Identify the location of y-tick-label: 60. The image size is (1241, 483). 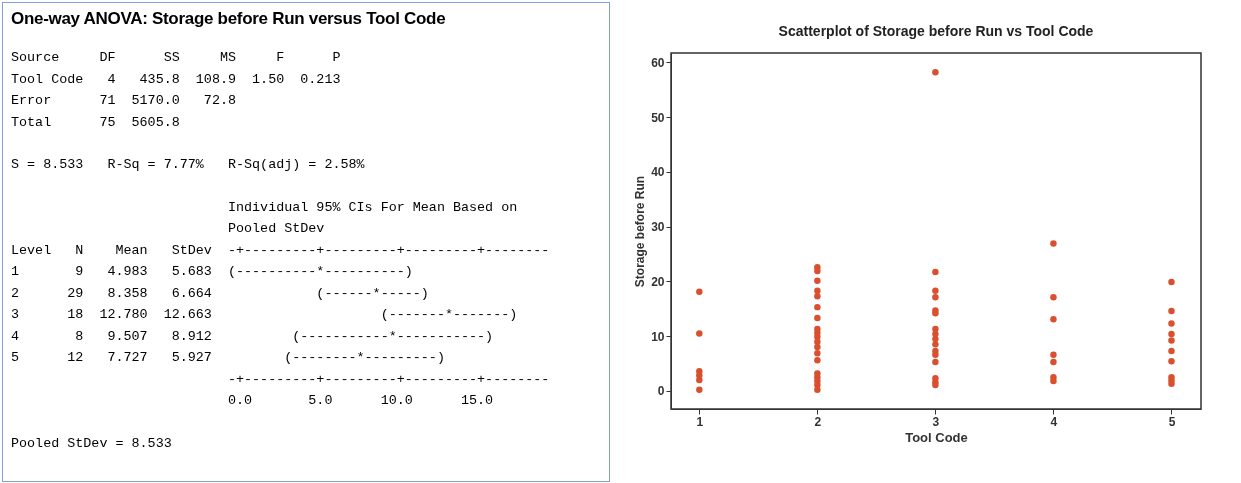
(658, 62).